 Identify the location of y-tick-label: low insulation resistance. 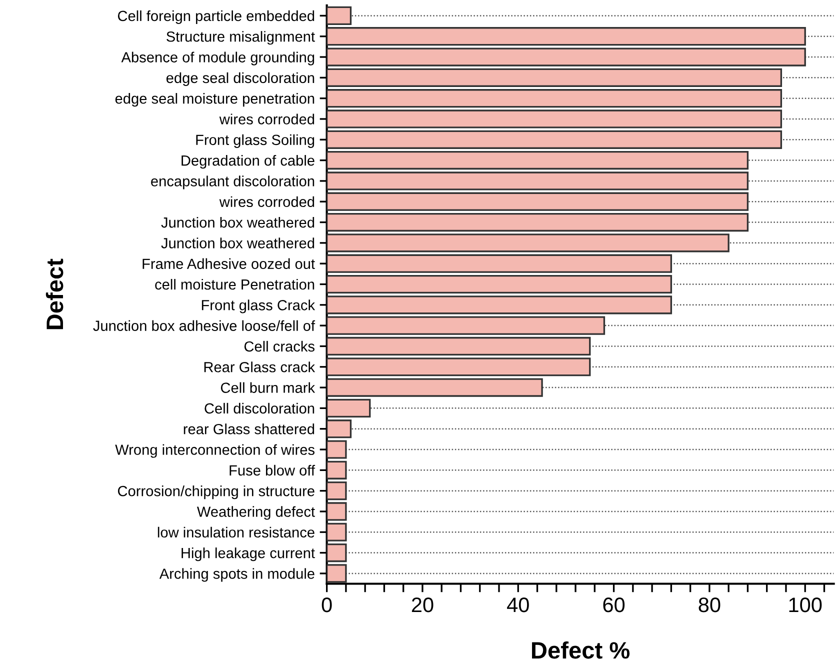
(236, 532).